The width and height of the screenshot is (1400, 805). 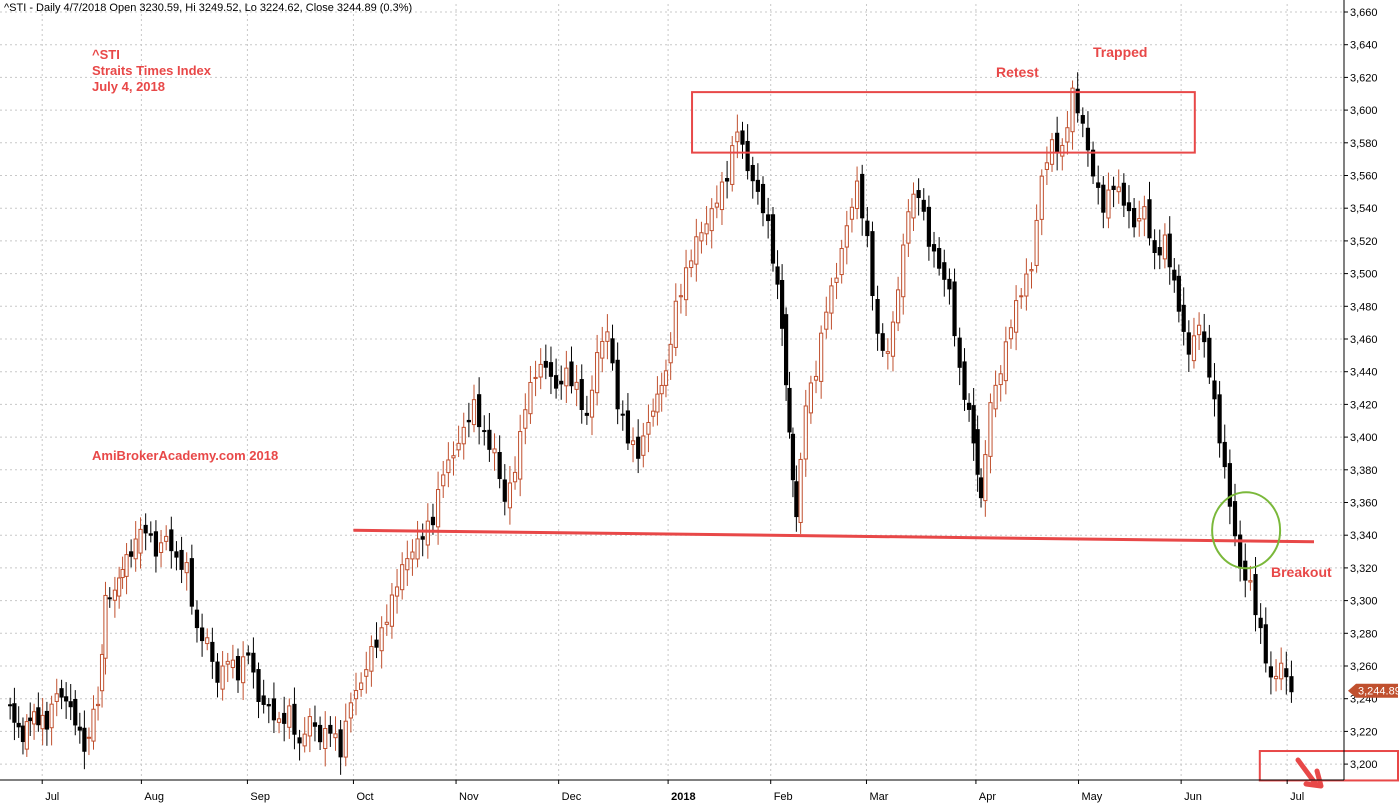 I want to click on y-tick-label: 3,620, so click(x=1364, y=78).